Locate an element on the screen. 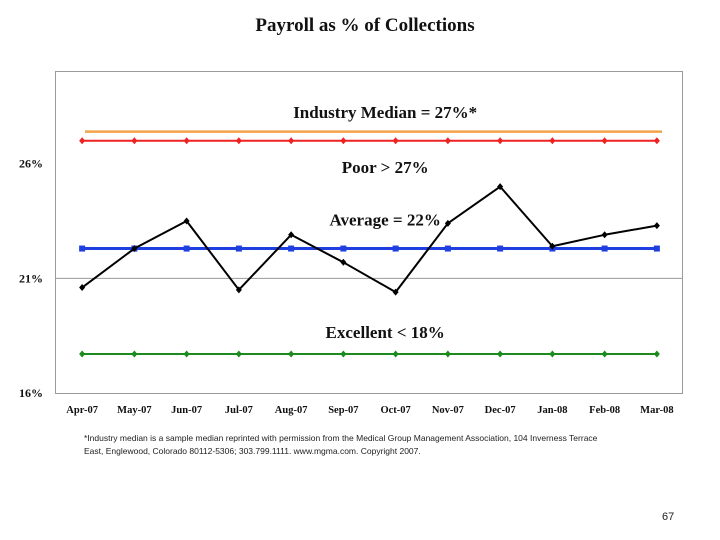 The height and width of the screenshot is (540, 720). x-tick-label: Sep-07 is located at coordinates (343, 410).